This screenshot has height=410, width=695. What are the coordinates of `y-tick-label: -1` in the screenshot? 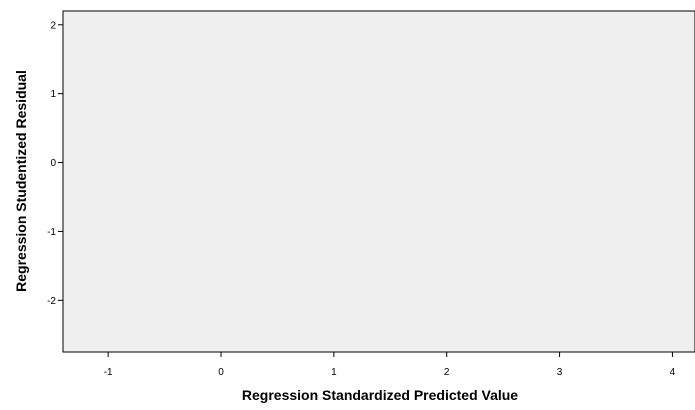 It's located at (51, 232).